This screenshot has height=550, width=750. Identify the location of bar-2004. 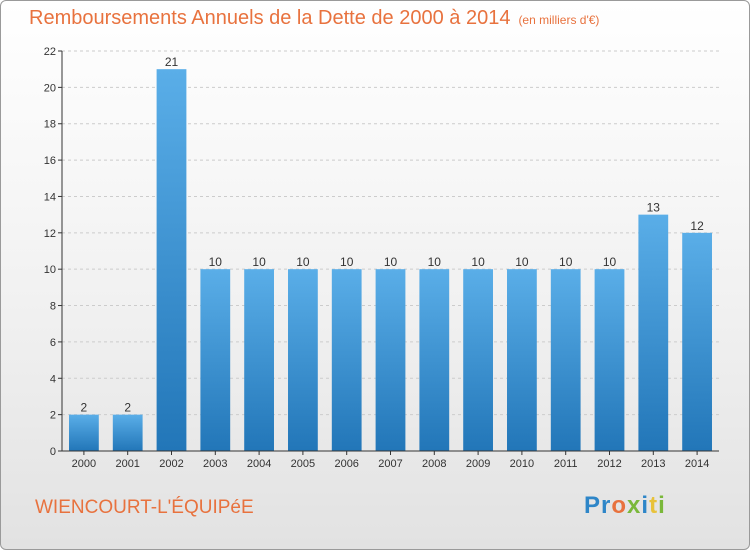
(259, 360).